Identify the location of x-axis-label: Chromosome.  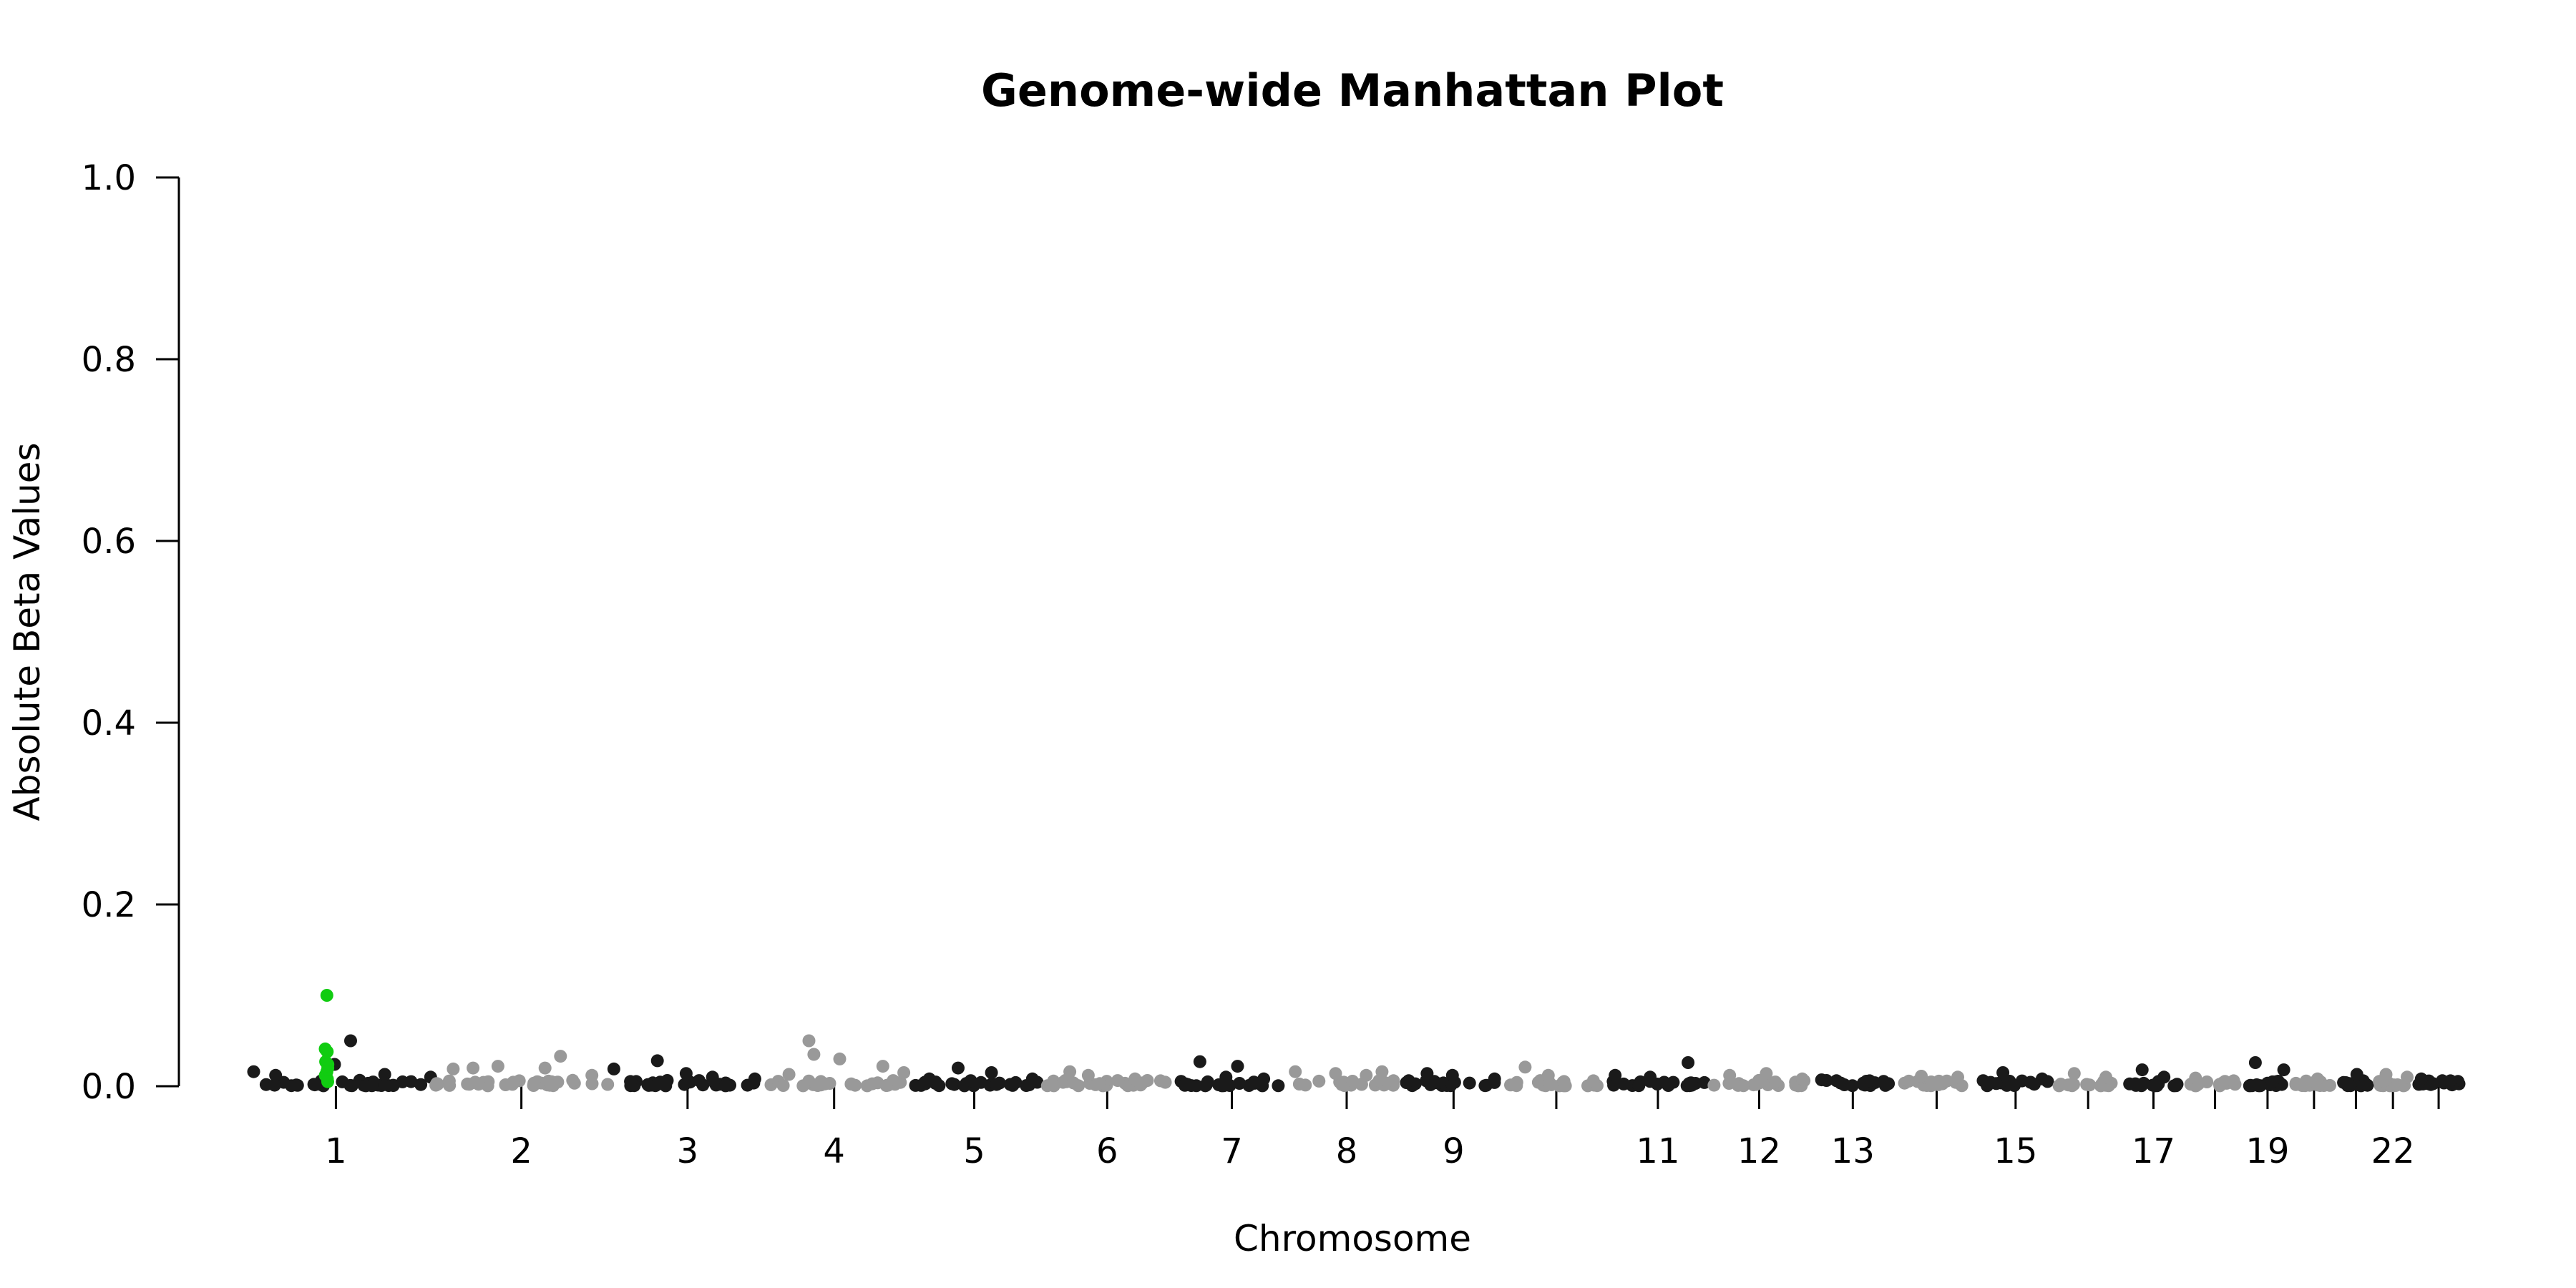
(1352, 1238).